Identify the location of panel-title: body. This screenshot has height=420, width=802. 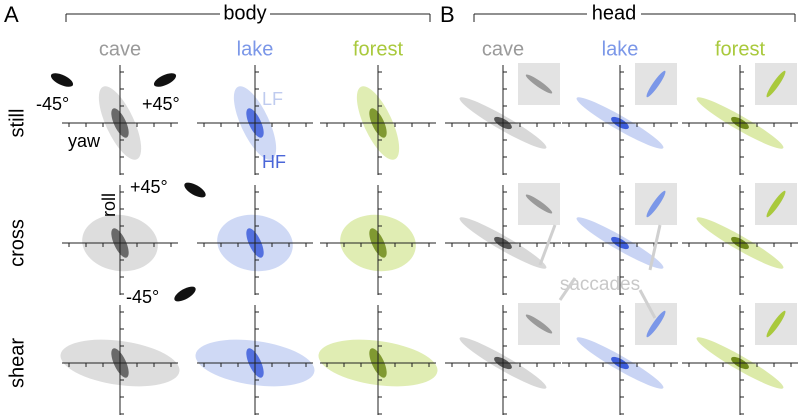
(244, 13).